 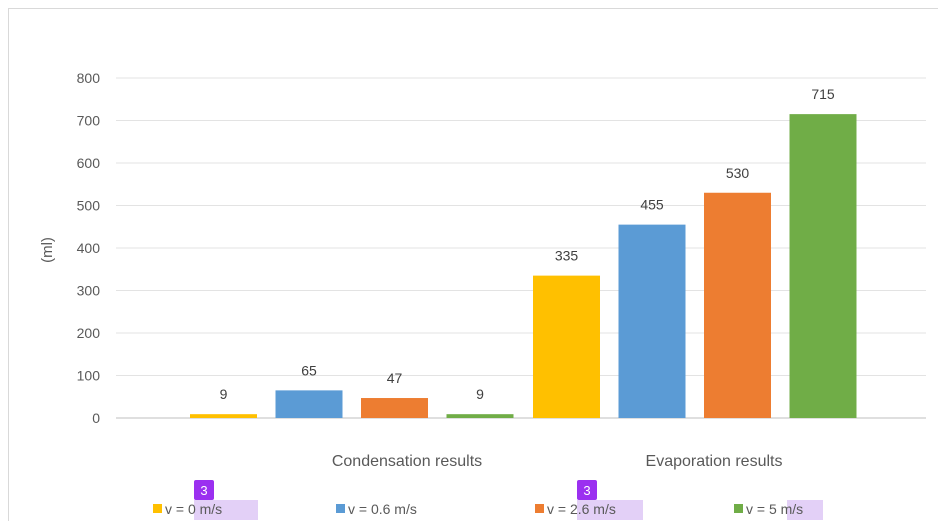 I want to click on y-tick-label: 100, so click(x=89, y=376).